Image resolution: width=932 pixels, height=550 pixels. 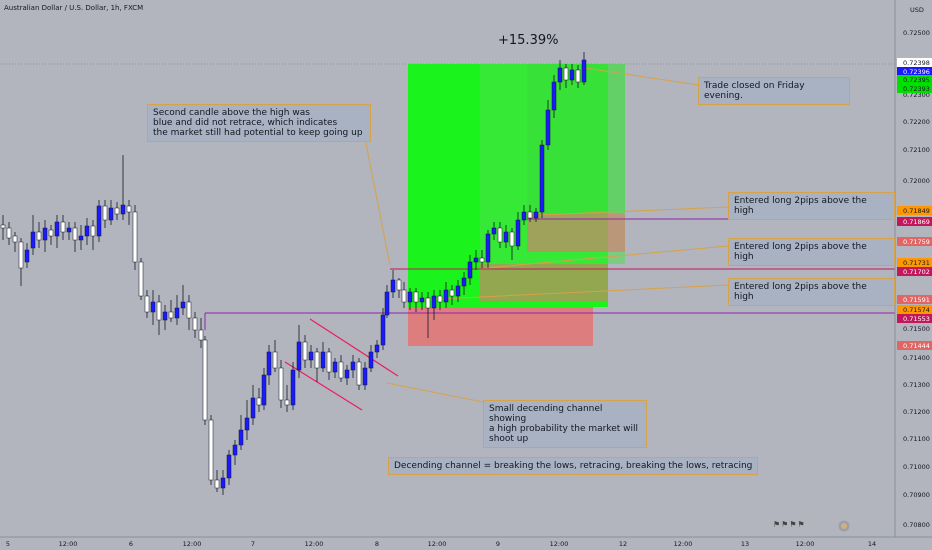 I want to click on time-tick-label: 12, so click(x=623, y=544).